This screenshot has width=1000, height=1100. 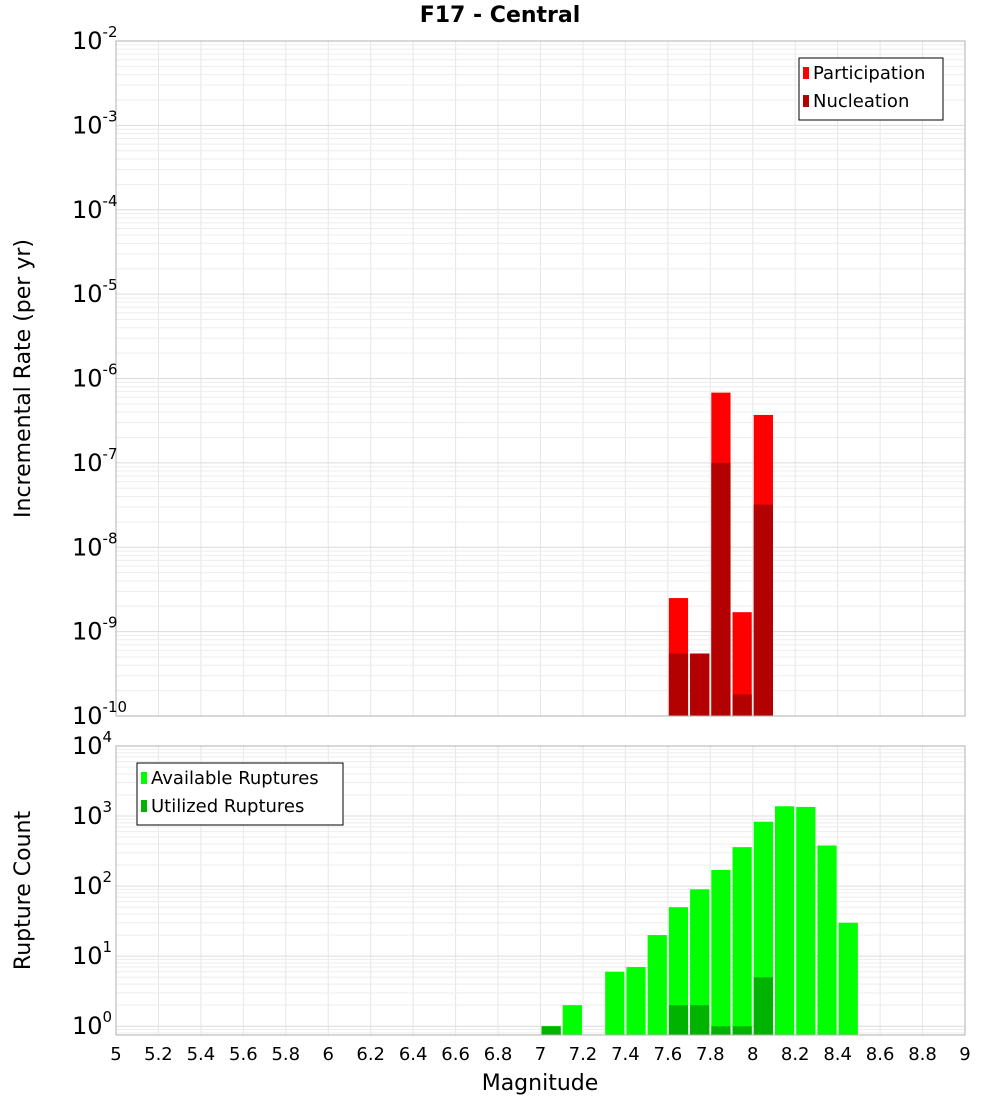 What do you see at coordinates (837, 1054) in the screenshot?
I see `x-tick-label: 8.4` at bounding box center [837, 1054].